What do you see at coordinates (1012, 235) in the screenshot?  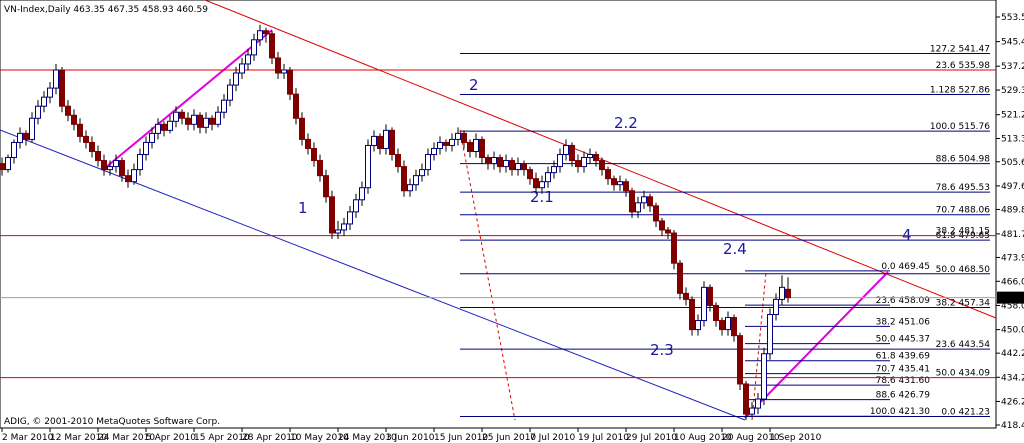 I see `y-tick-label: 481.70` at bounding box center [1012, 235].